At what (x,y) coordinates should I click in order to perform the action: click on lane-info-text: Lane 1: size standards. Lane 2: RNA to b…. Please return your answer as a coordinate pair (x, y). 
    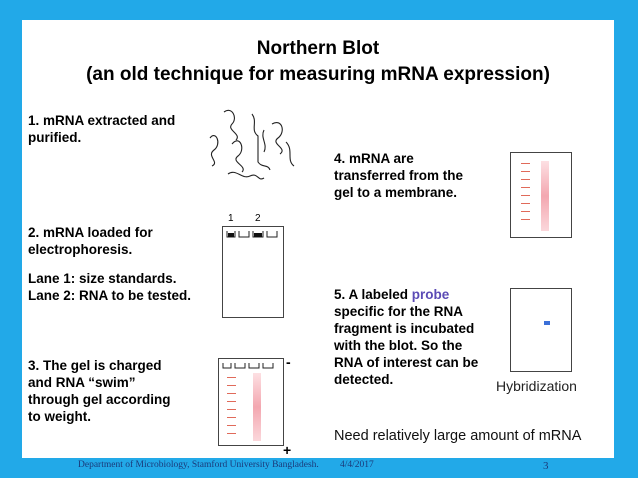
    Looking at the image, I should click on (110, 287).